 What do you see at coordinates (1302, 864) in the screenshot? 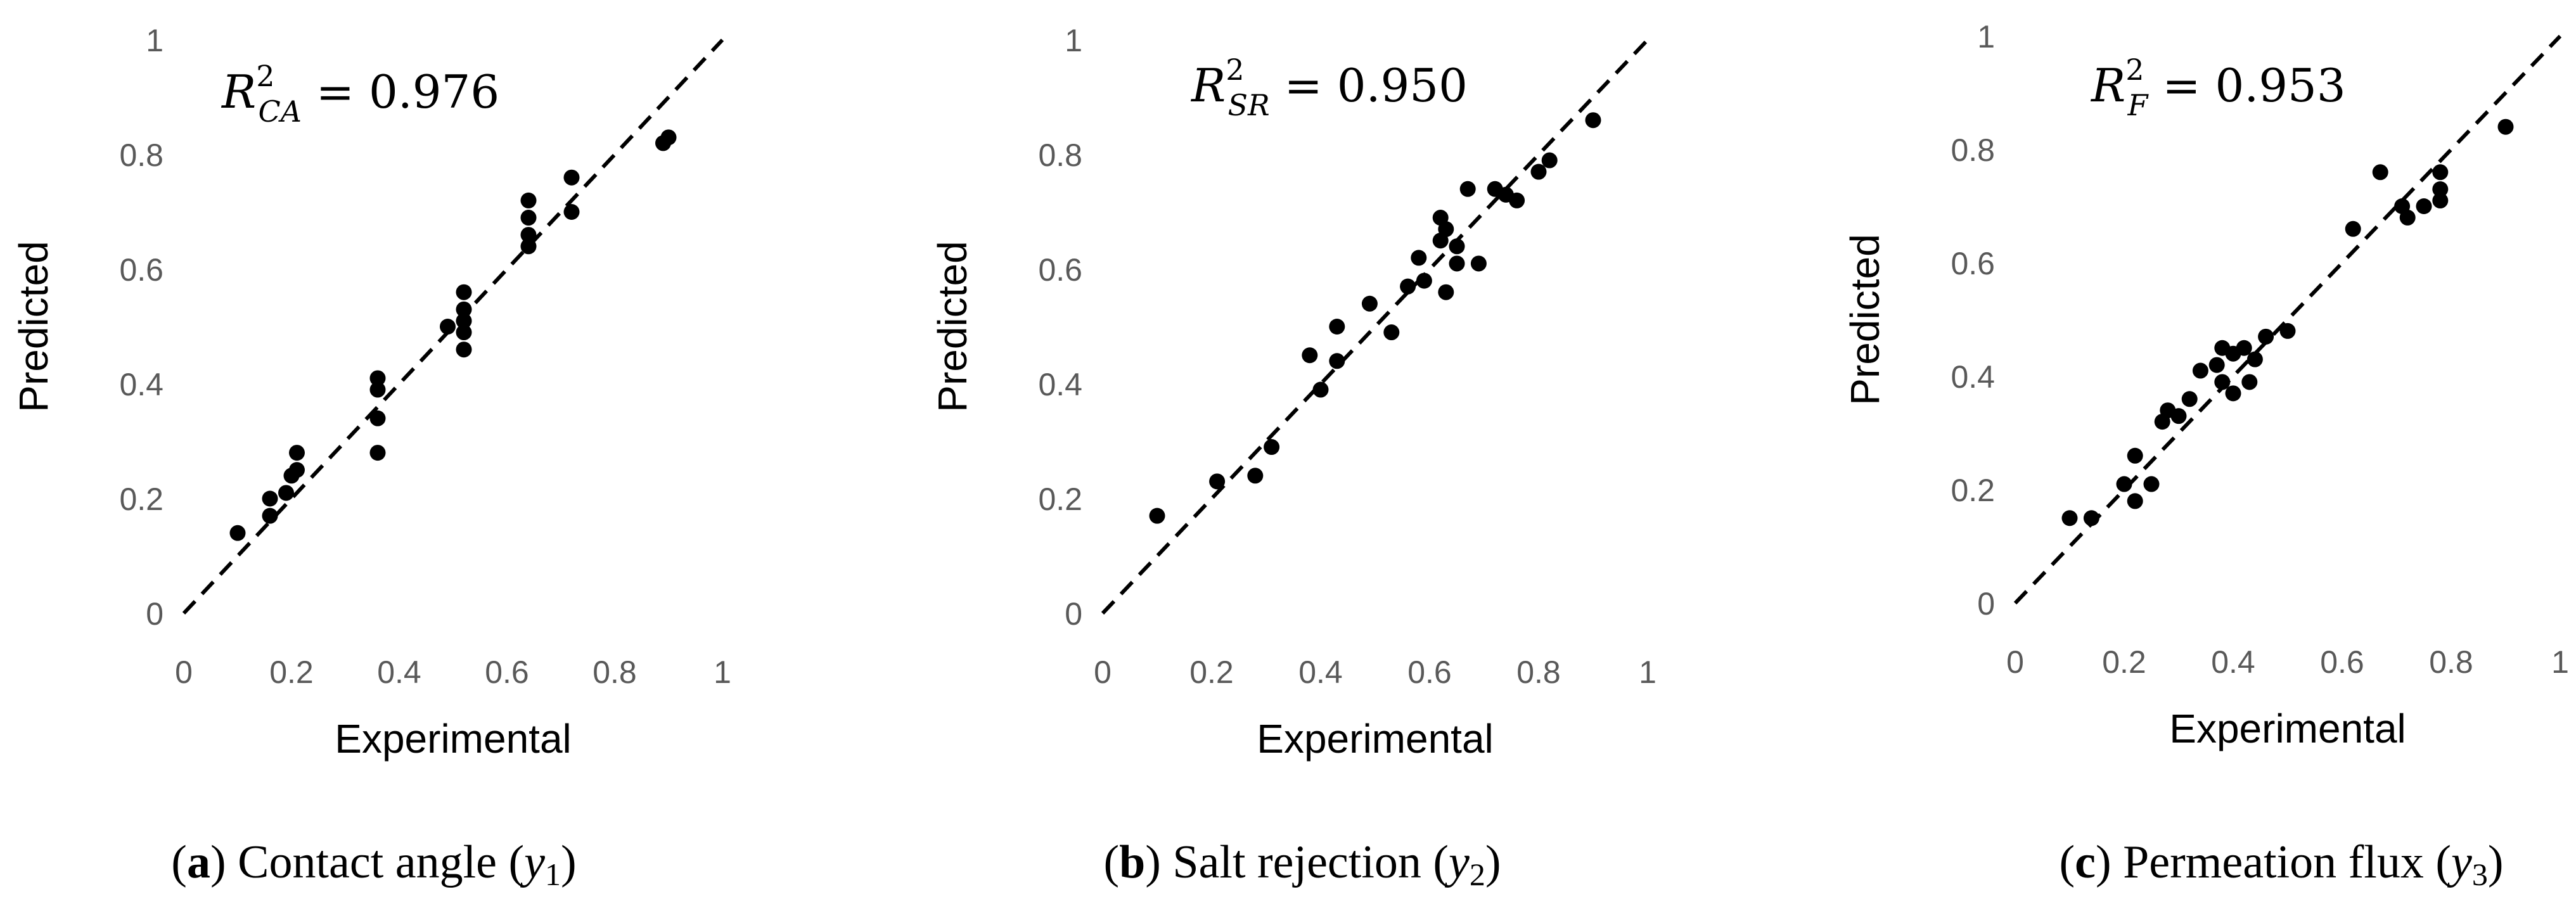
I see `panel-caption: (b) Salt rejection (y2)` at bounding box center [1302, 864].